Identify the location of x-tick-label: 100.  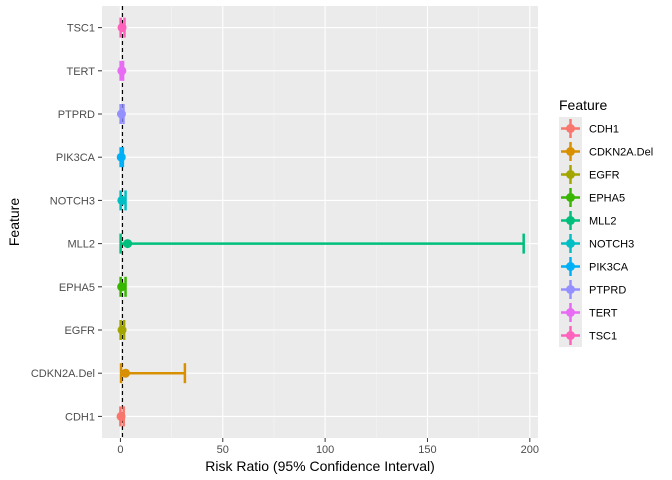
(325, 450).